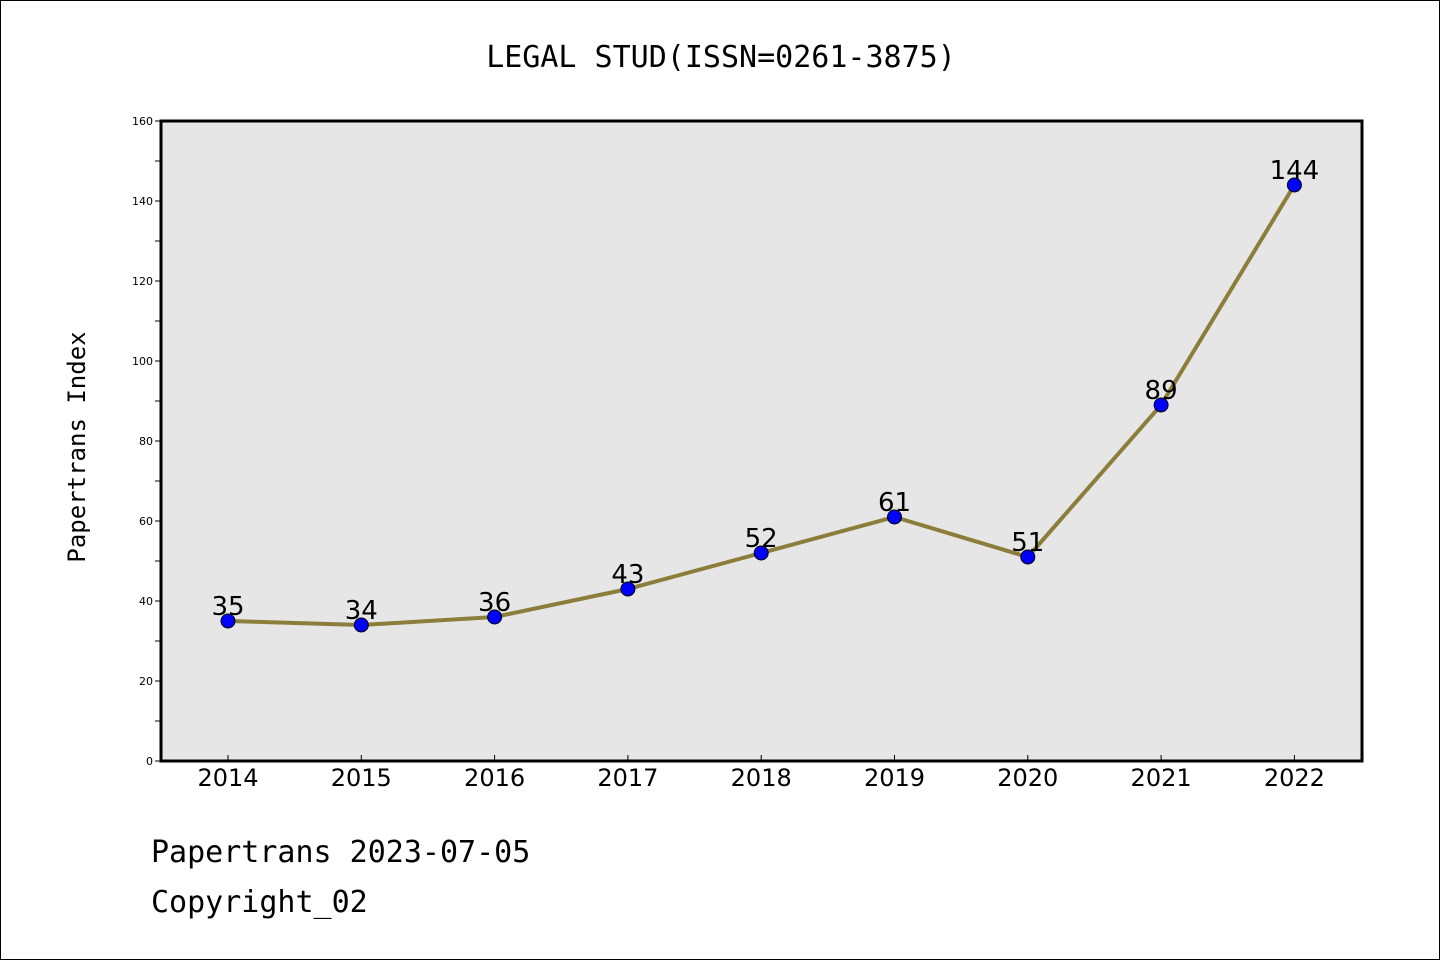 The height and width of the screenshot is (961, 1440). I want to click on data-label: 34, so click(361, 611).